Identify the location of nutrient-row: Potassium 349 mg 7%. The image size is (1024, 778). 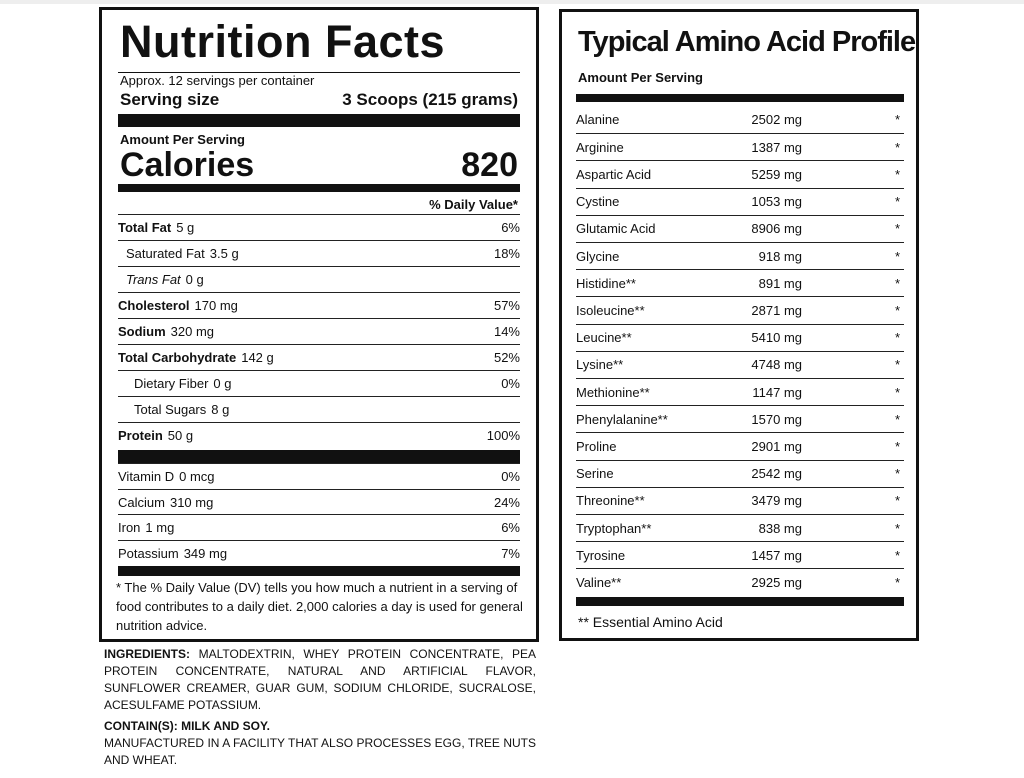
(319, 553).